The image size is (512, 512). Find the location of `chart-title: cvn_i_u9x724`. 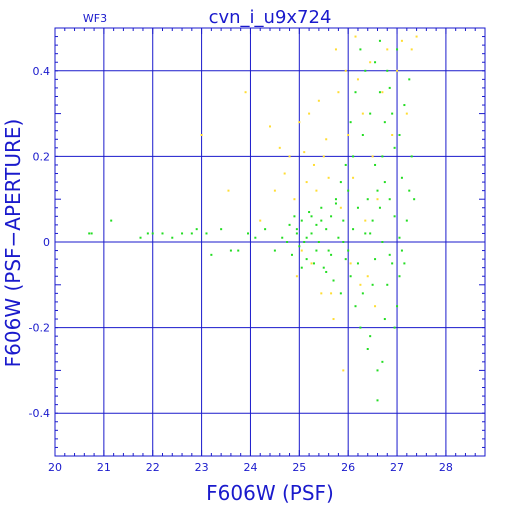

chart-title: cvn_i_u9x724 is located at coordinates (270, 17).